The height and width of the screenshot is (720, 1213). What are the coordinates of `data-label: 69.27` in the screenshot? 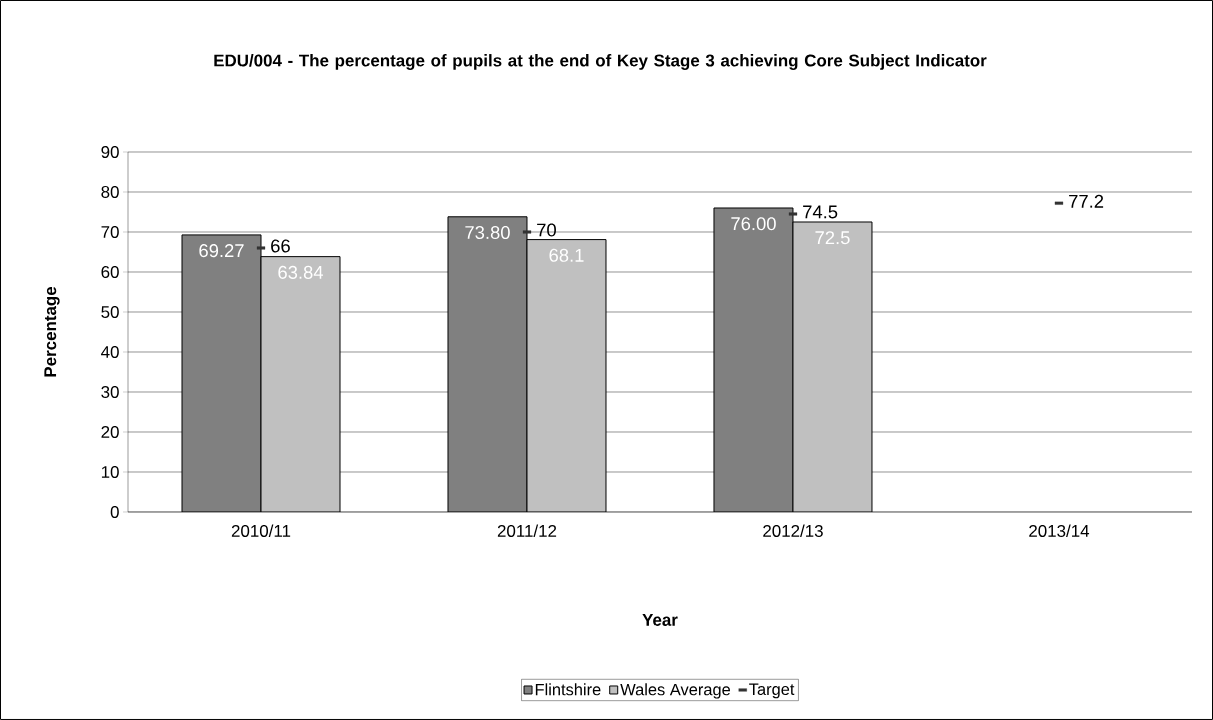 It's located at (221, 251).